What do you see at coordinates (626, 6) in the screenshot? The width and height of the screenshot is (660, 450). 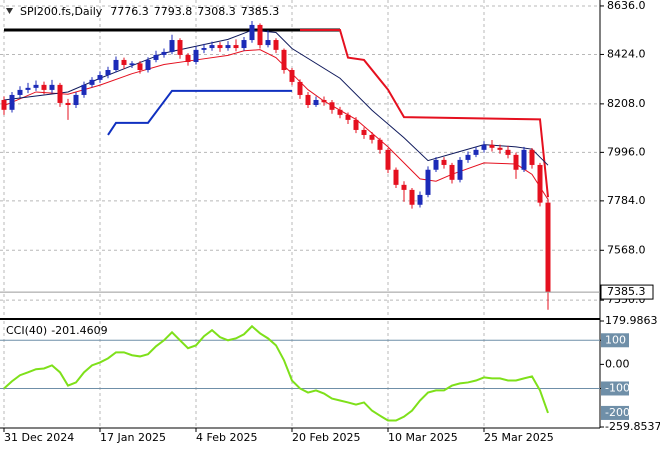 I see `y-tick-label: 8636.0` at bounding box center [626, 6].